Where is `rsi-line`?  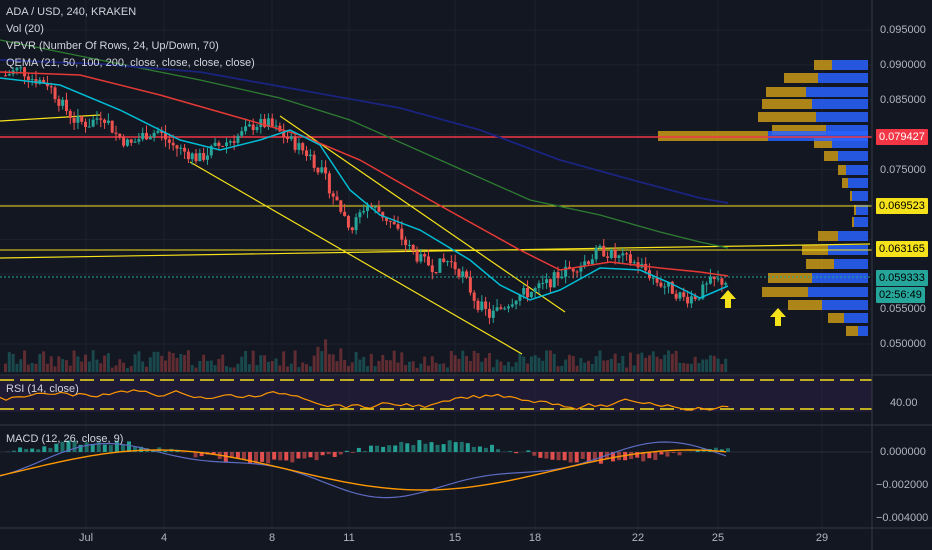 rsi-line is located at coordinates (364, 400).